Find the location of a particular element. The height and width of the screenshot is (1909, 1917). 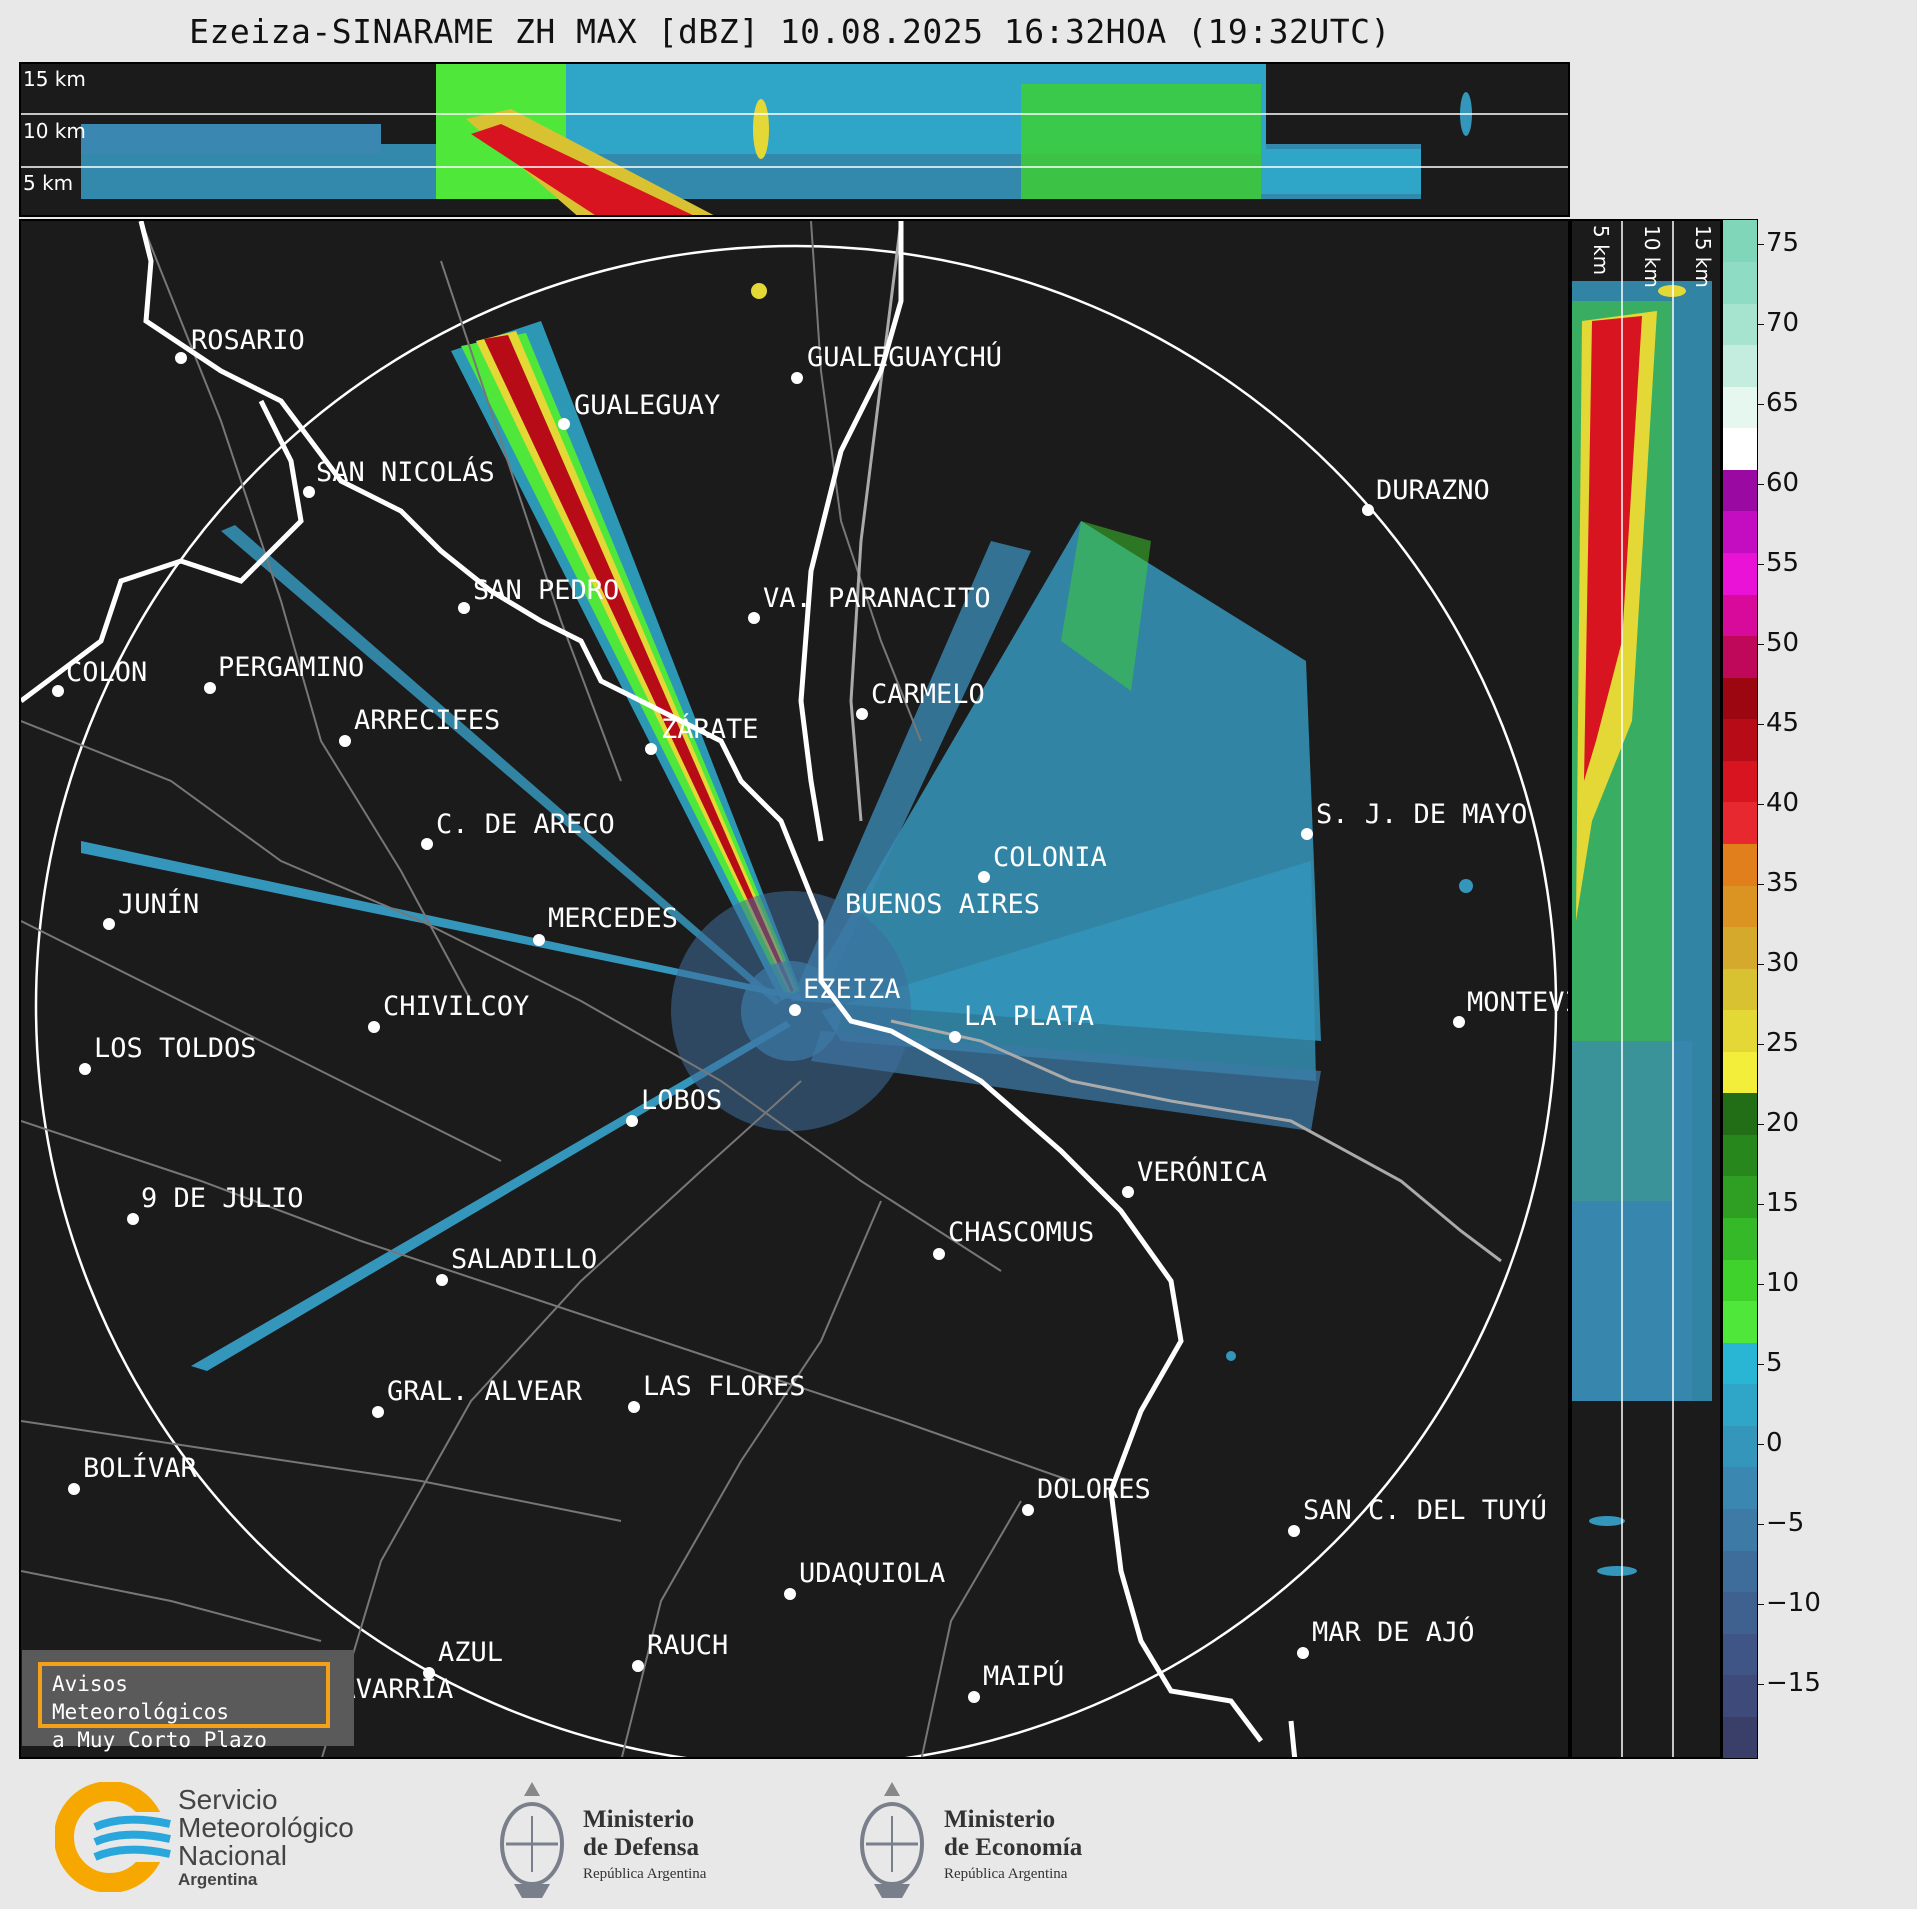

city-dot-san-nicolas is located at coordinates (309, 492).